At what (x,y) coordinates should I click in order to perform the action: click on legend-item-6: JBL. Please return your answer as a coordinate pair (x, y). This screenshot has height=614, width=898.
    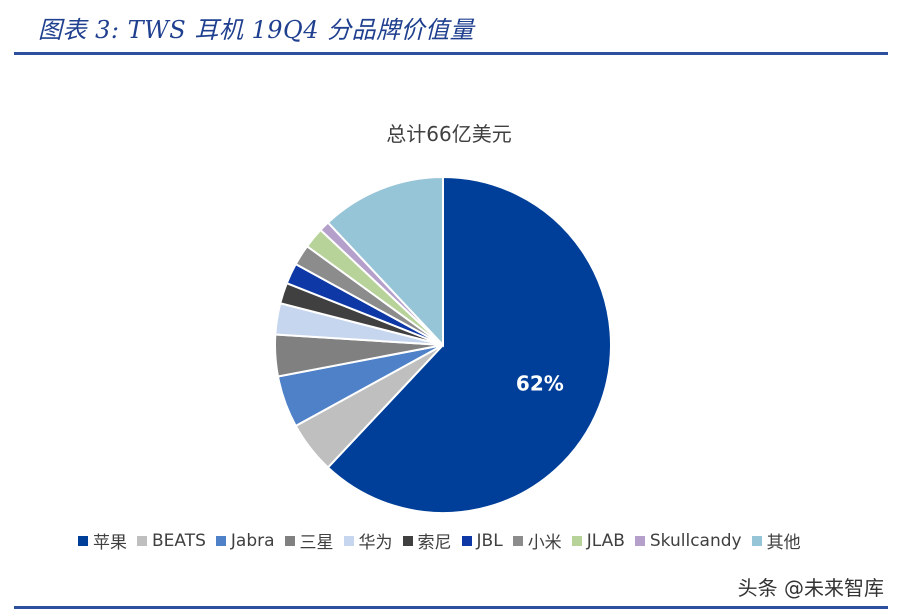
    Looking at the image, I should click on (482, 540).